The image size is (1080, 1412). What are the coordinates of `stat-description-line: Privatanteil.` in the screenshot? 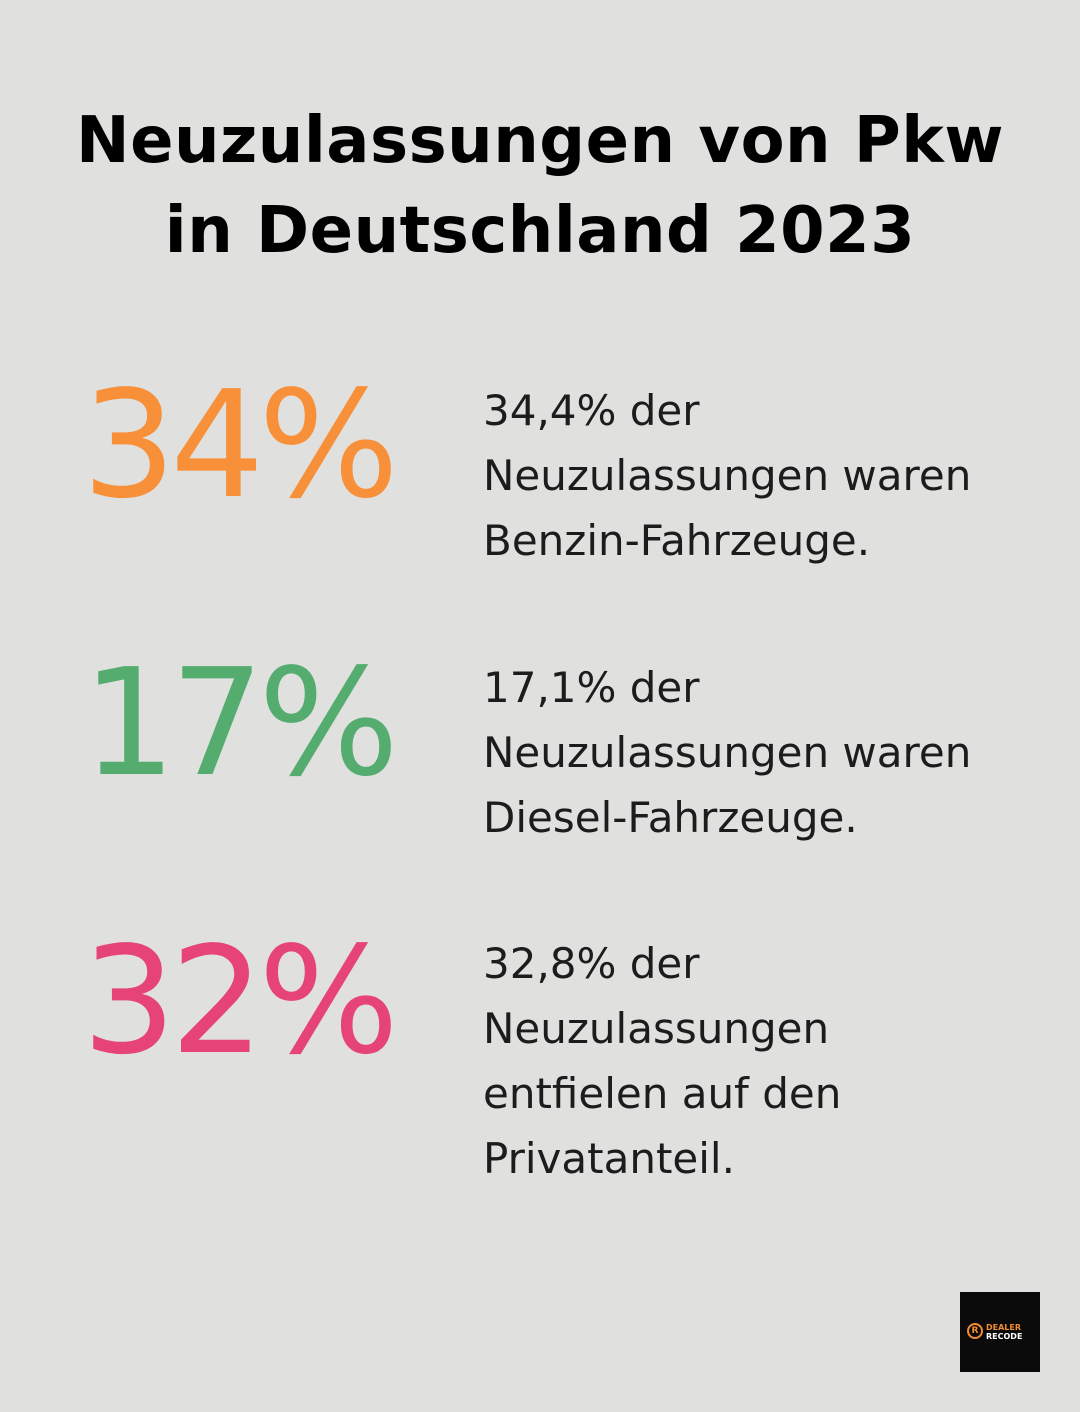 It's located at (609, 1158).